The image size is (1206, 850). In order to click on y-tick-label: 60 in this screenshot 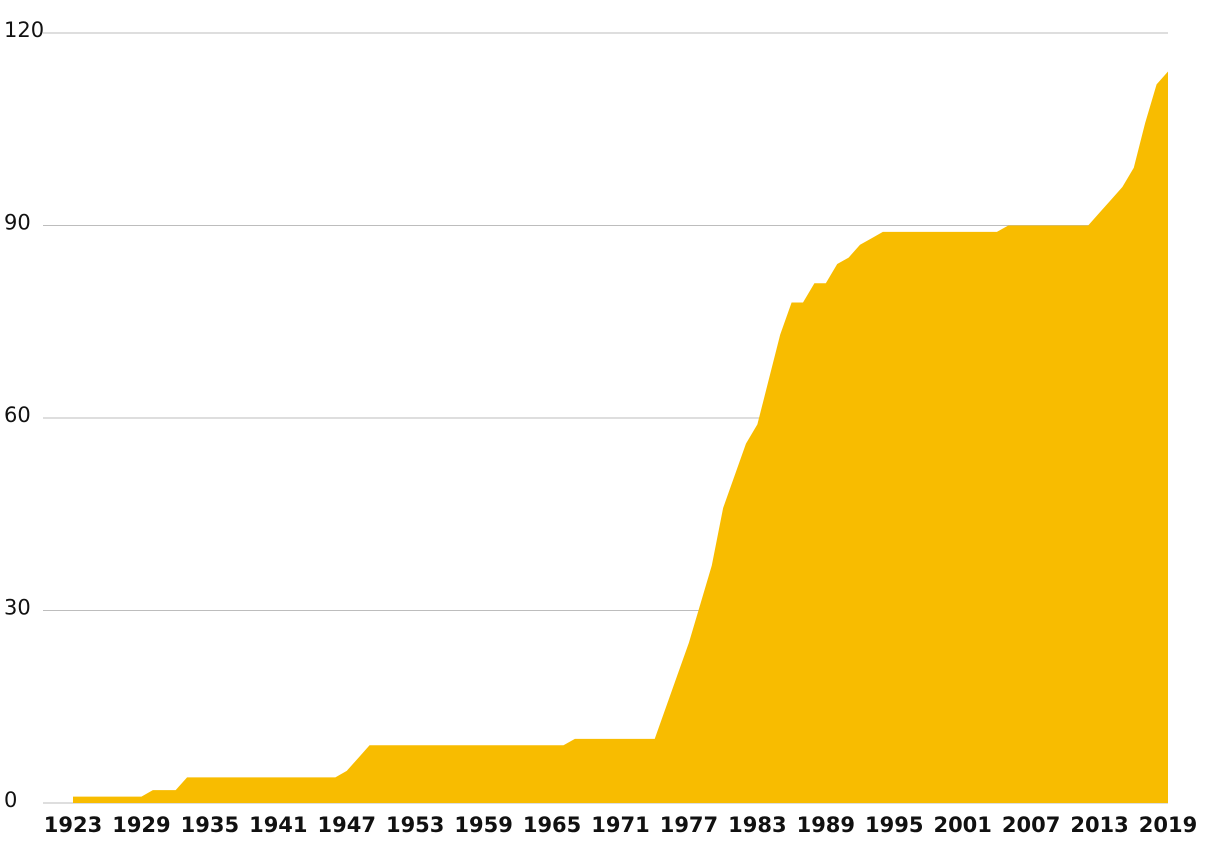, I will do `click(17, 415)`.